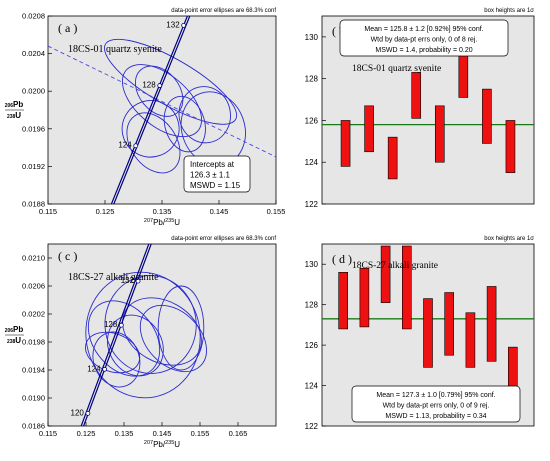 This screenshot has height=461, width=550. I want to click on x-axis-sup2: 235, so click(169, 443).